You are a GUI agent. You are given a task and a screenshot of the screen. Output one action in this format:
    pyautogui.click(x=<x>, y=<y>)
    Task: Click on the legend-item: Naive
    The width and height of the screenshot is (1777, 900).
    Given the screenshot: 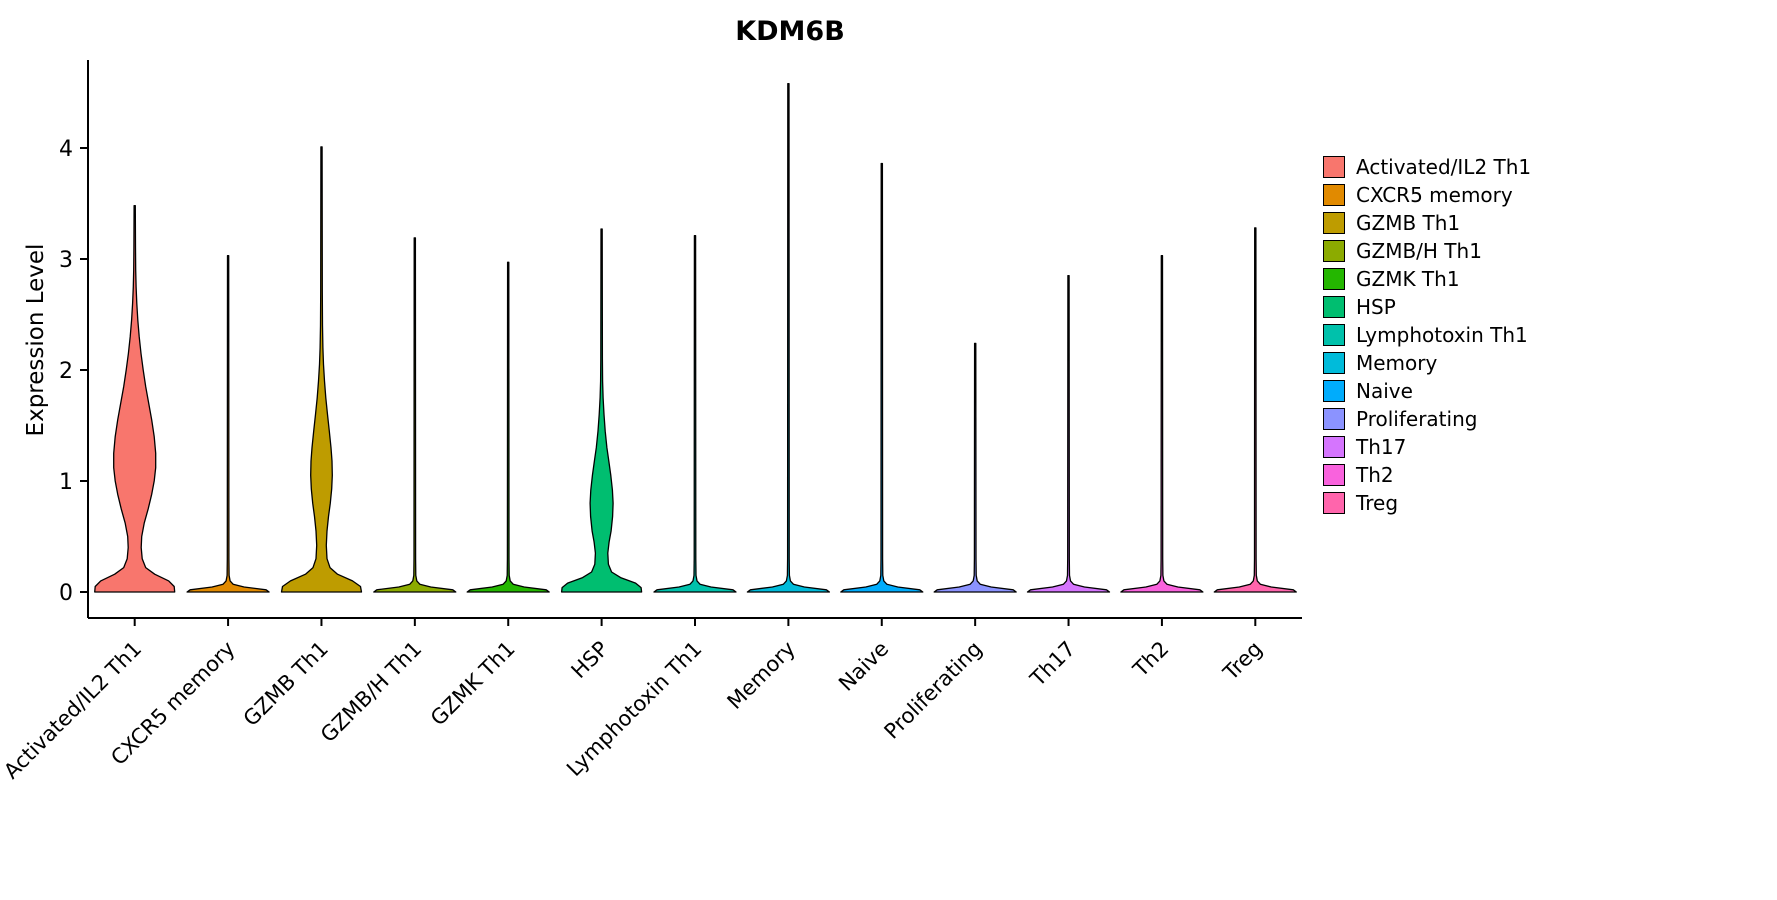 What is the action you would take?
    pyautogui.click(x=1427, y=390)
    